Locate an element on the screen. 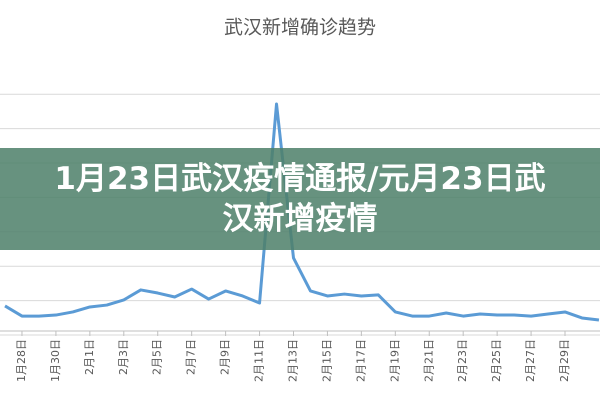 Image resolution: width=600 pixels, height=400 pixels. x-tick-label: 2月7日 is located at coordinates (191, 357).